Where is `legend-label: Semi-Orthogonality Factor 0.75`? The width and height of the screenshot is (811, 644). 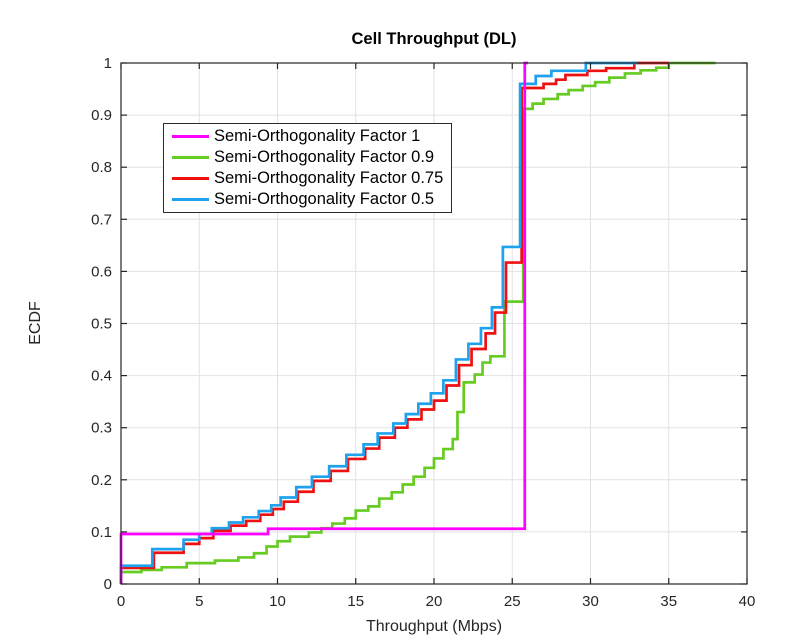 legend-label: Semi-Orthogonality Factor 0.75 is located at coordinates (329, 178).